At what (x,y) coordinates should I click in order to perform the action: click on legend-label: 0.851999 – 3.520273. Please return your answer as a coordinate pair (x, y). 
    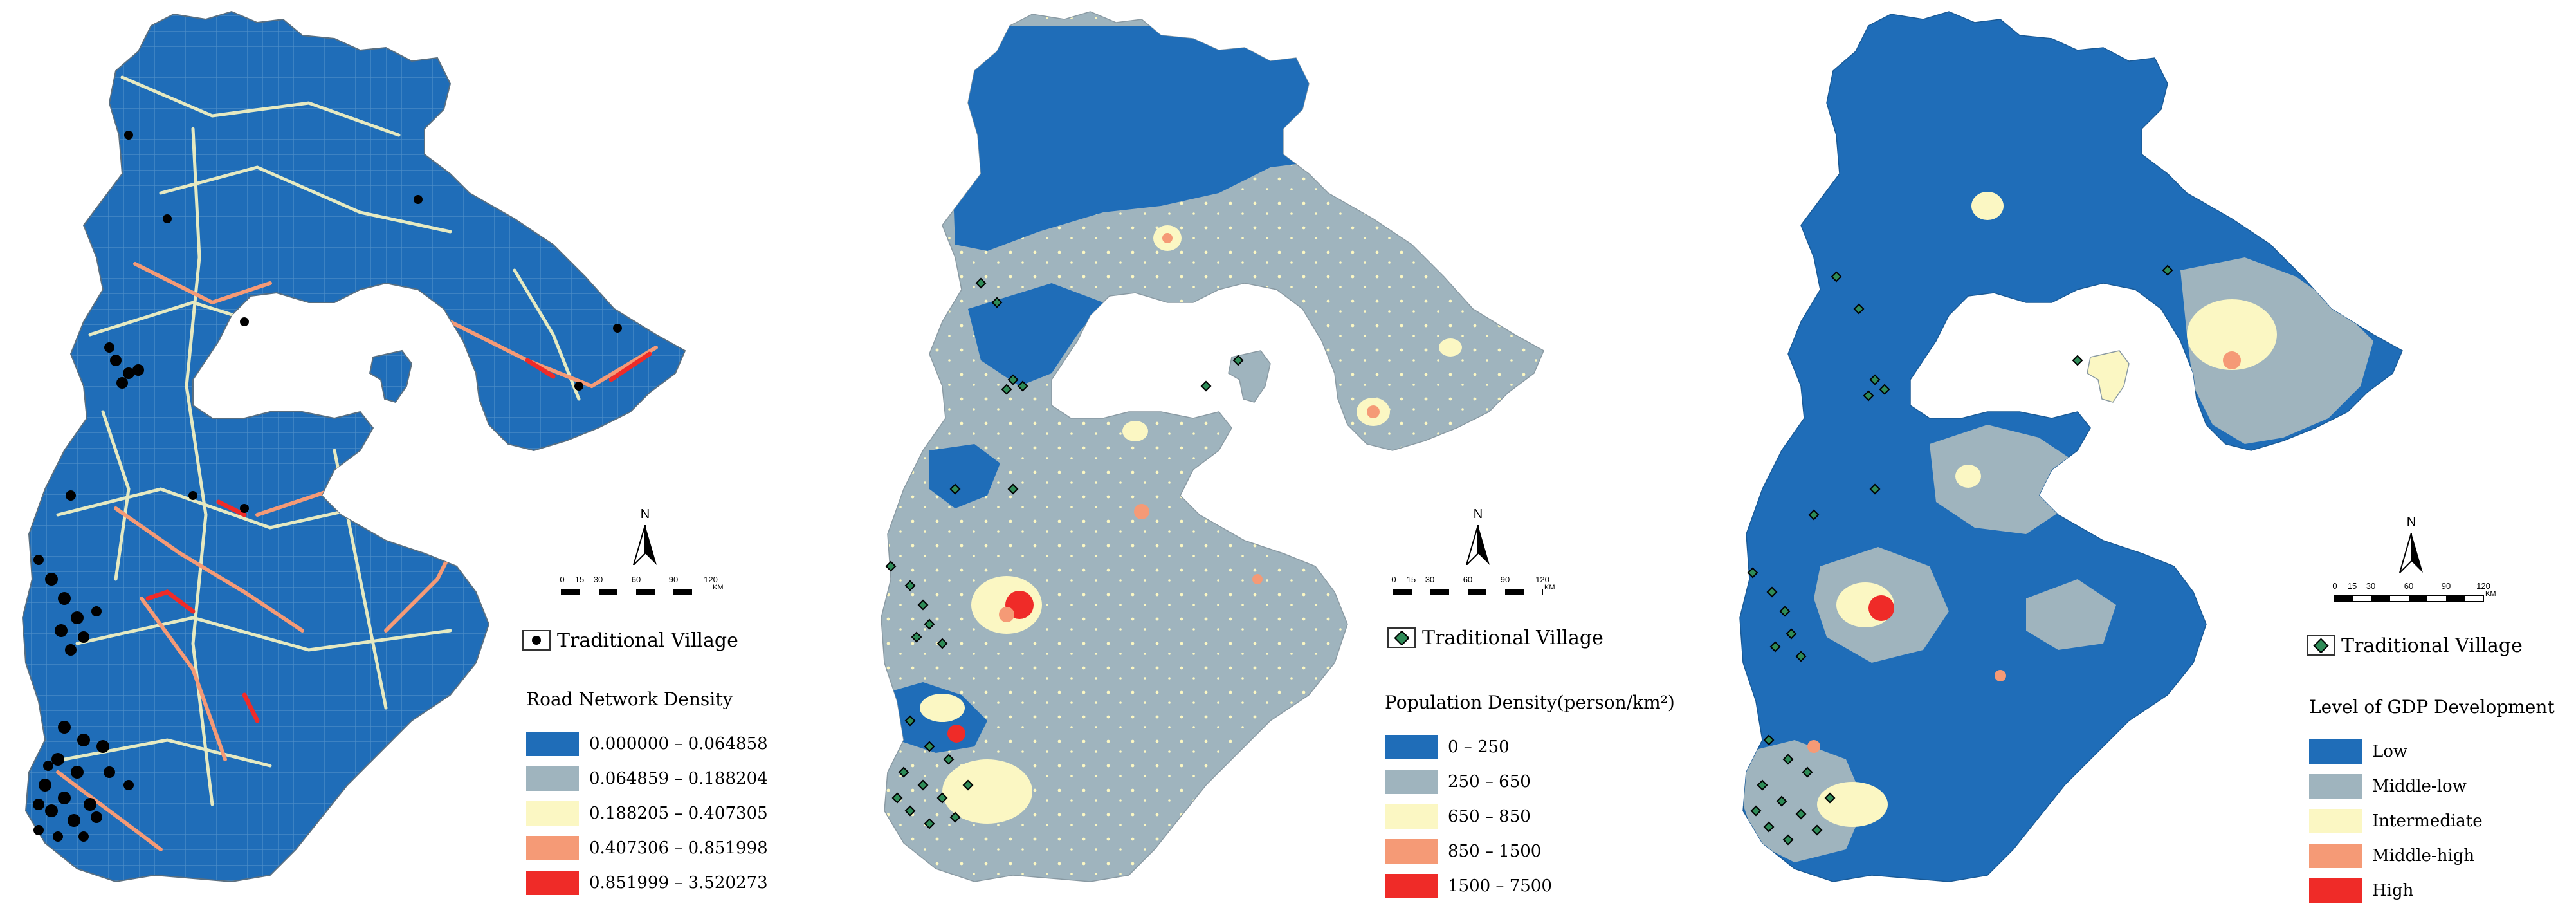
    Looking at the image, I should click on (679, 883).